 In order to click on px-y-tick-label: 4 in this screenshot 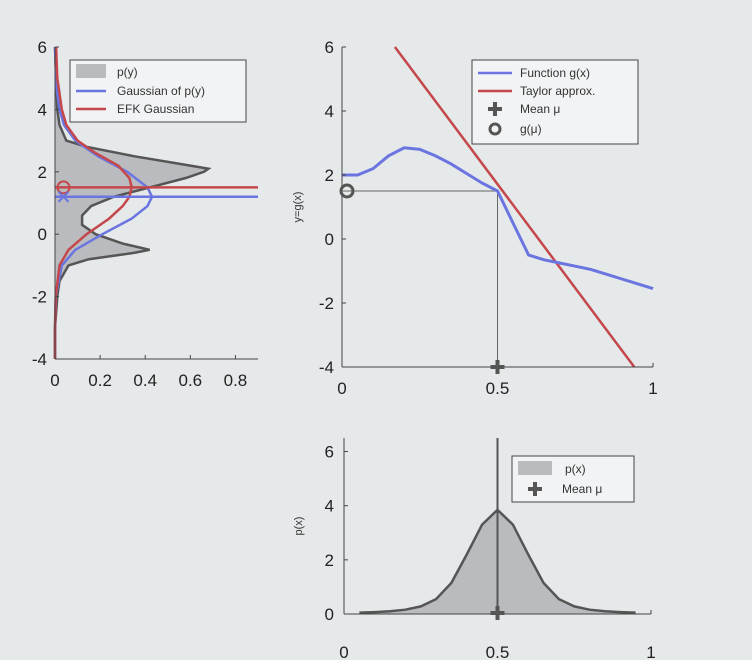, I will do `click(329, 506)`.